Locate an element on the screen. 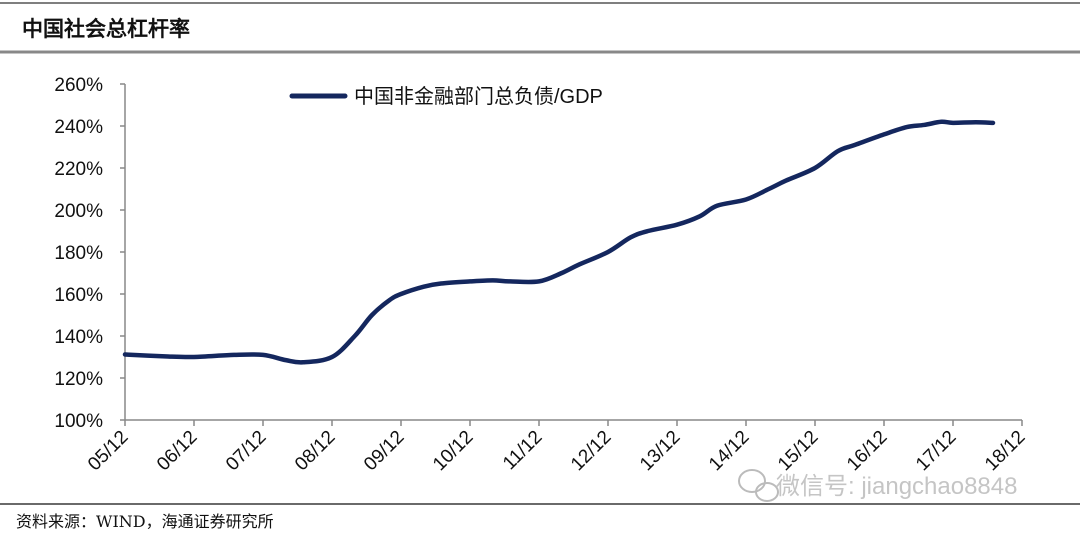  y-tick-label: 200% is located at coordinates (78, 211).